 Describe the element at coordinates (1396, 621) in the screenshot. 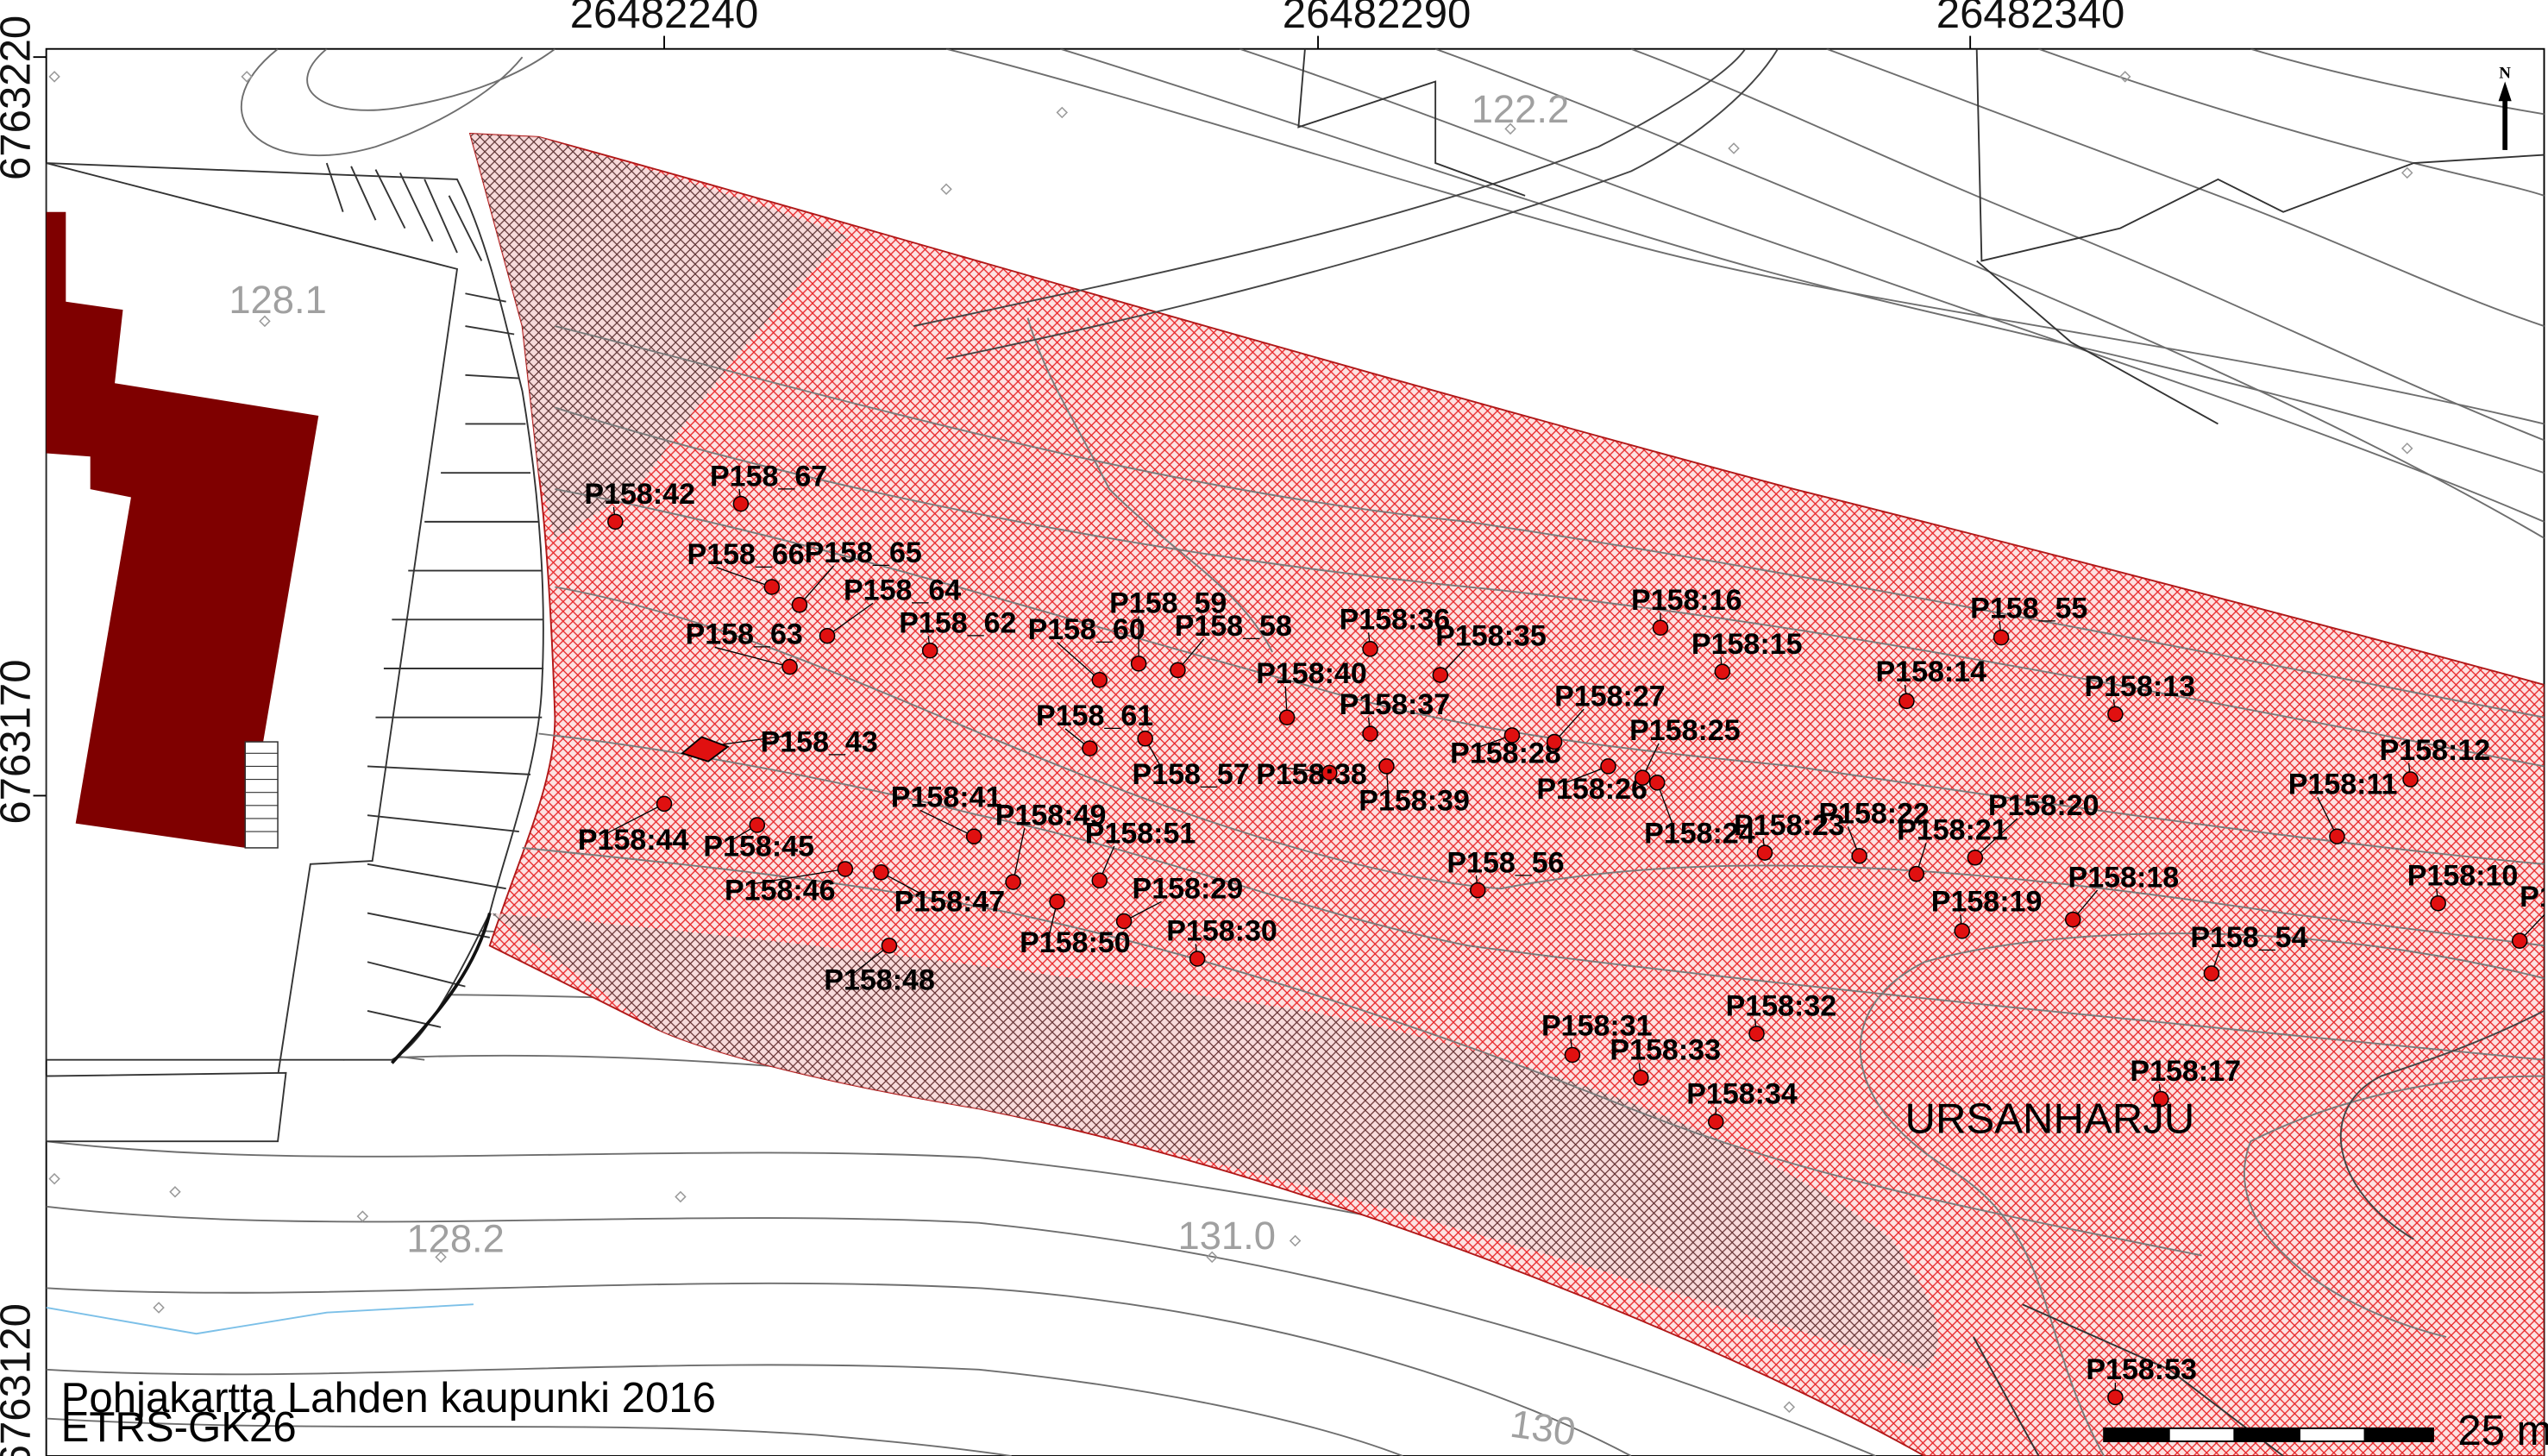

I see `sample-point-p158-36-label: P158:36` at that location.